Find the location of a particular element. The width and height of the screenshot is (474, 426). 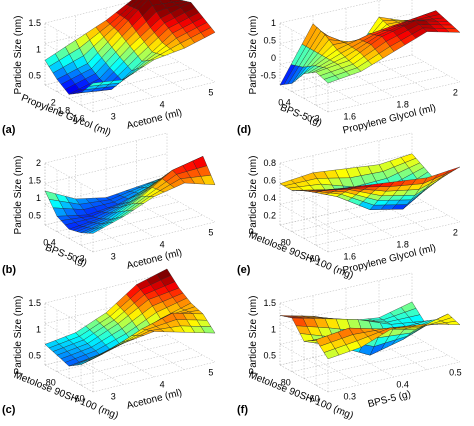

y-tick-label: 0.3 is located at coordinates (350, 397).